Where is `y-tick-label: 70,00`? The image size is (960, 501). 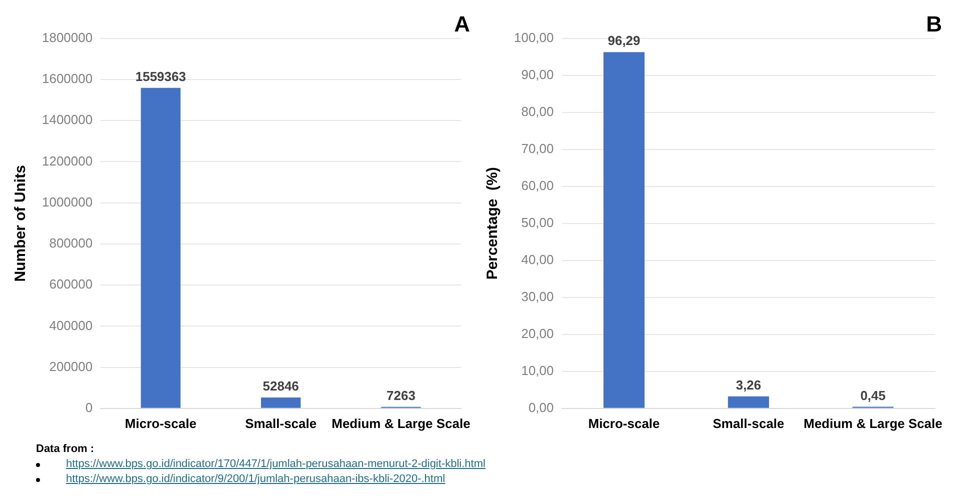 y-tick-label: 70,00 is located at coordinates (537, 148).